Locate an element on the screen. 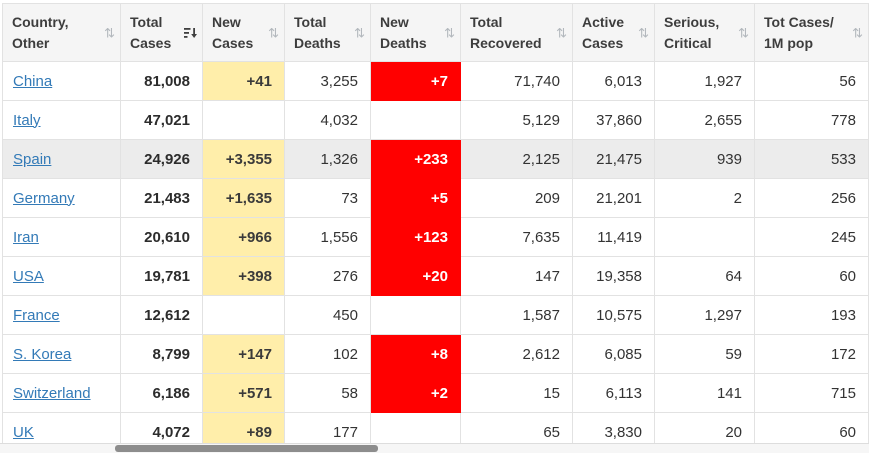 Image resolution: width=869 pixels, height=453 pixels. active-cases-cell: 6,113 is located at coordinates (613, 393).